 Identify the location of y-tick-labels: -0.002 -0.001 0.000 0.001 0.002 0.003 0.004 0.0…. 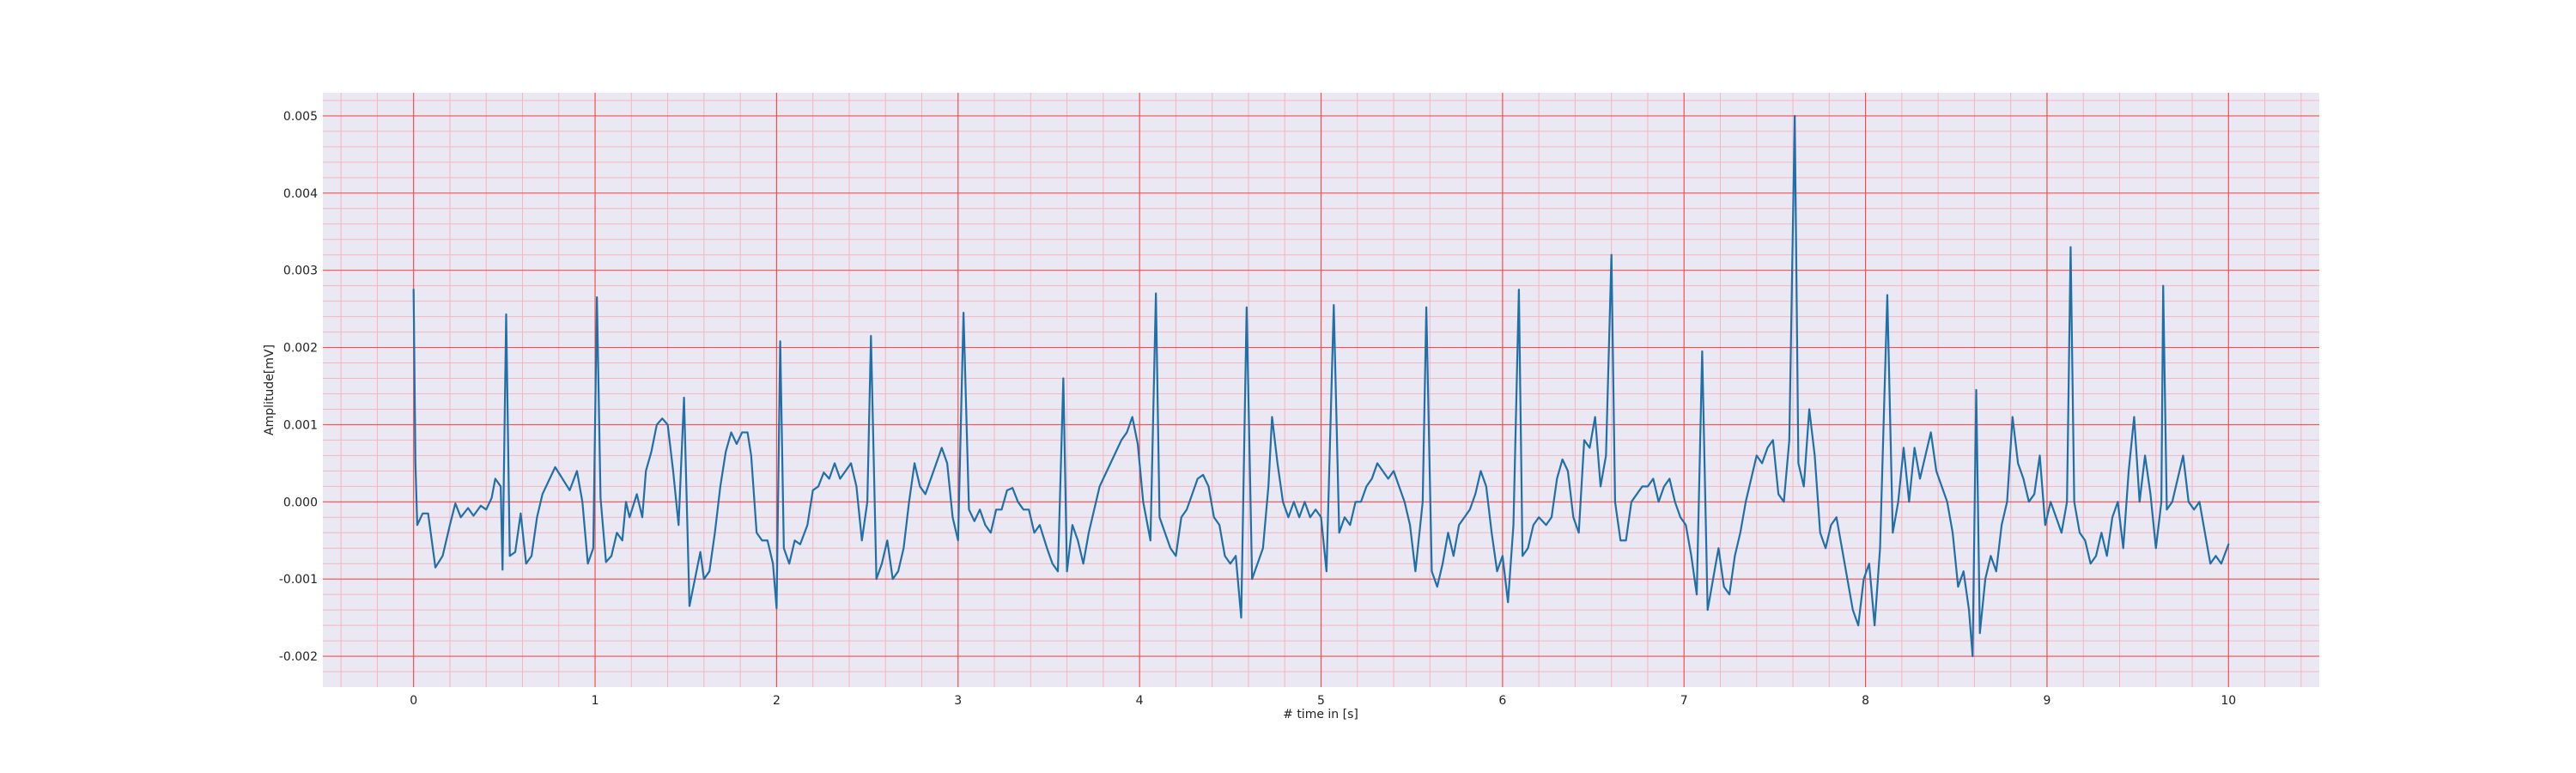
(298, 387).